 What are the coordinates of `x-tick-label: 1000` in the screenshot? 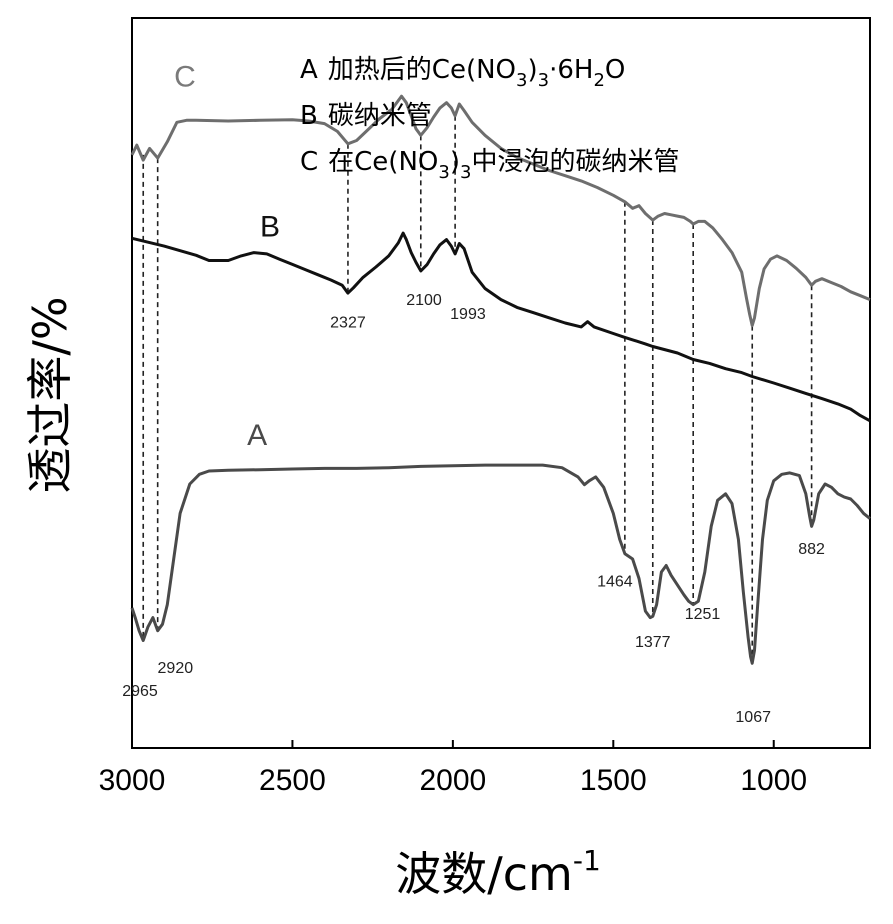 It's located at (773, 780).